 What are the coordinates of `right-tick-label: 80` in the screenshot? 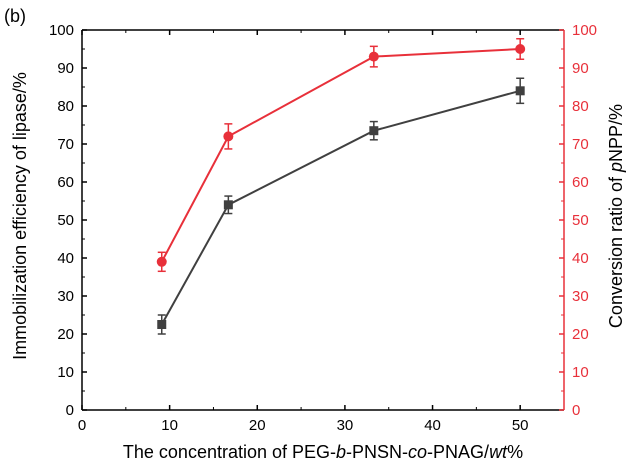 It's located at (580, 106).